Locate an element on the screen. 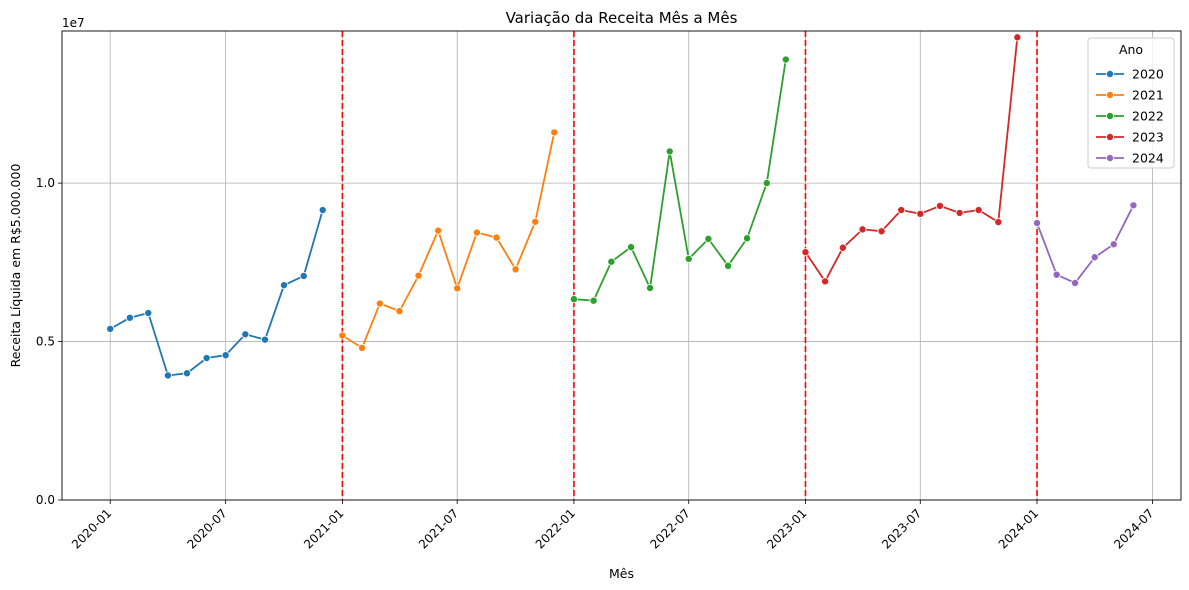 This screenshot has width=1189, height=590. x-tick-label: 2022-07 is located at coordinates (670, 528).